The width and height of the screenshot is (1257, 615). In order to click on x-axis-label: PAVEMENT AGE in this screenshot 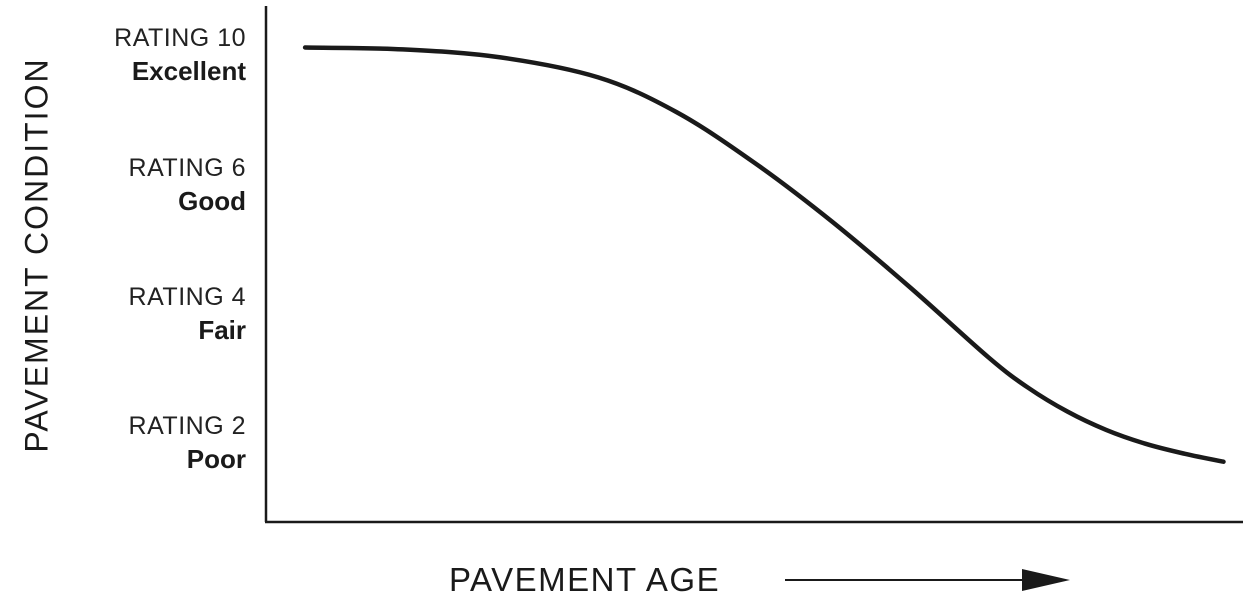, I will do `click(585, 579)`.